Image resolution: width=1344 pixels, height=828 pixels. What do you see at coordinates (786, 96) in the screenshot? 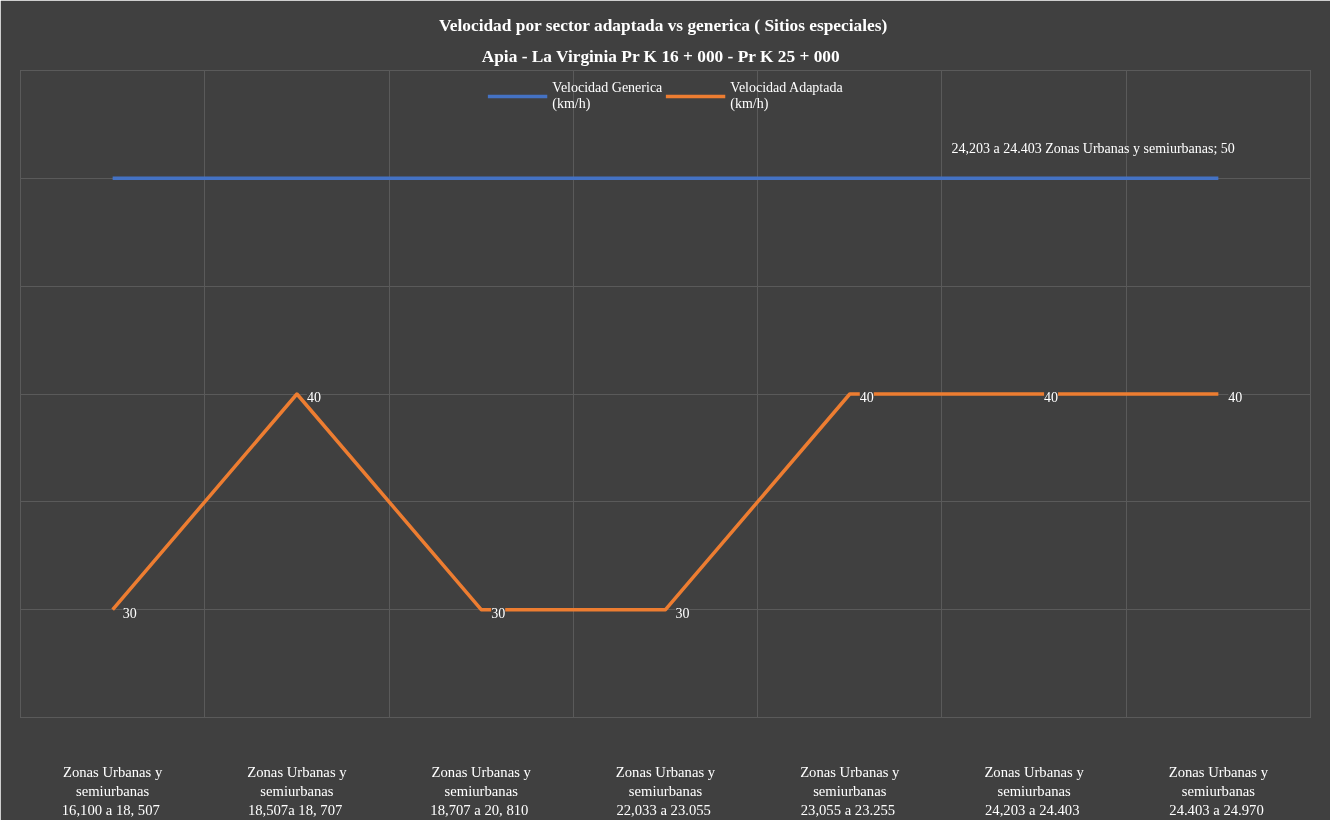
I see `legend-label: Velocidad Adaptada (km/h)` at bounding box center [786, 96].